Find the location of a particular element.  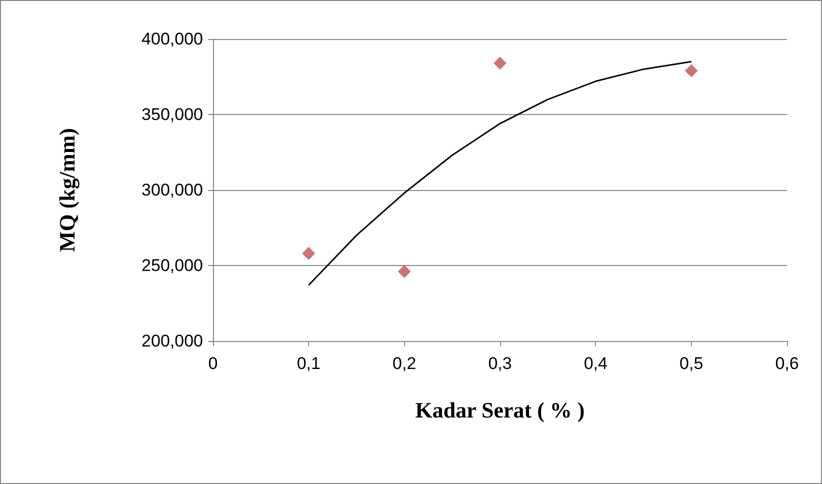

x-tick-label: 0 is located at coordinates (213, 363).